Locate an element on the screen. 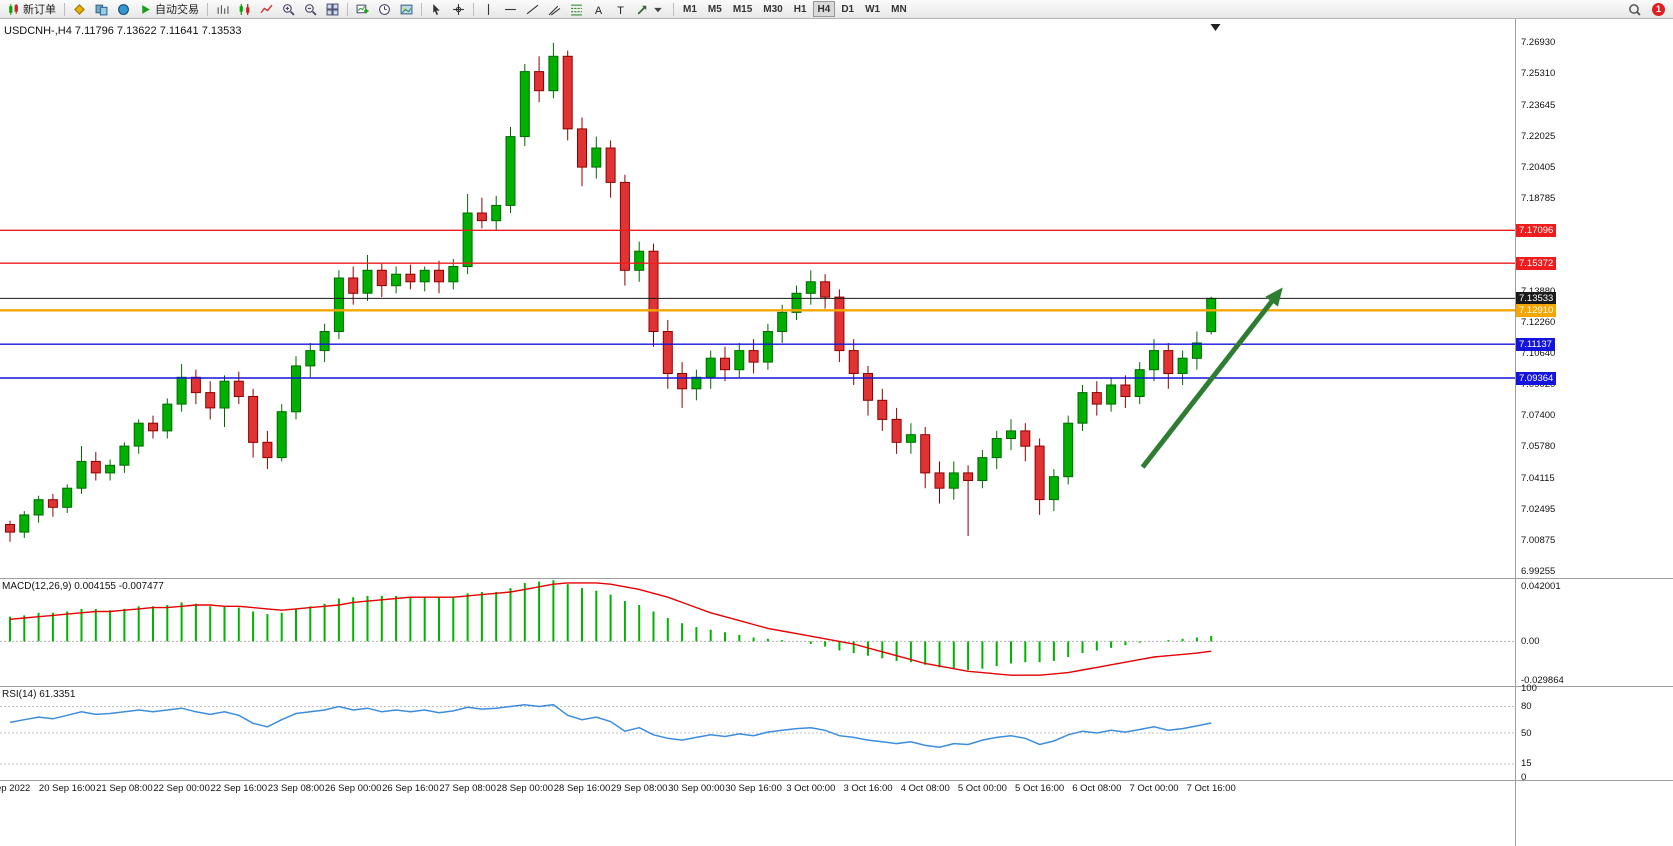 The image size is (1673, 846). crosshair-icon is located at coordinates (458, 9).